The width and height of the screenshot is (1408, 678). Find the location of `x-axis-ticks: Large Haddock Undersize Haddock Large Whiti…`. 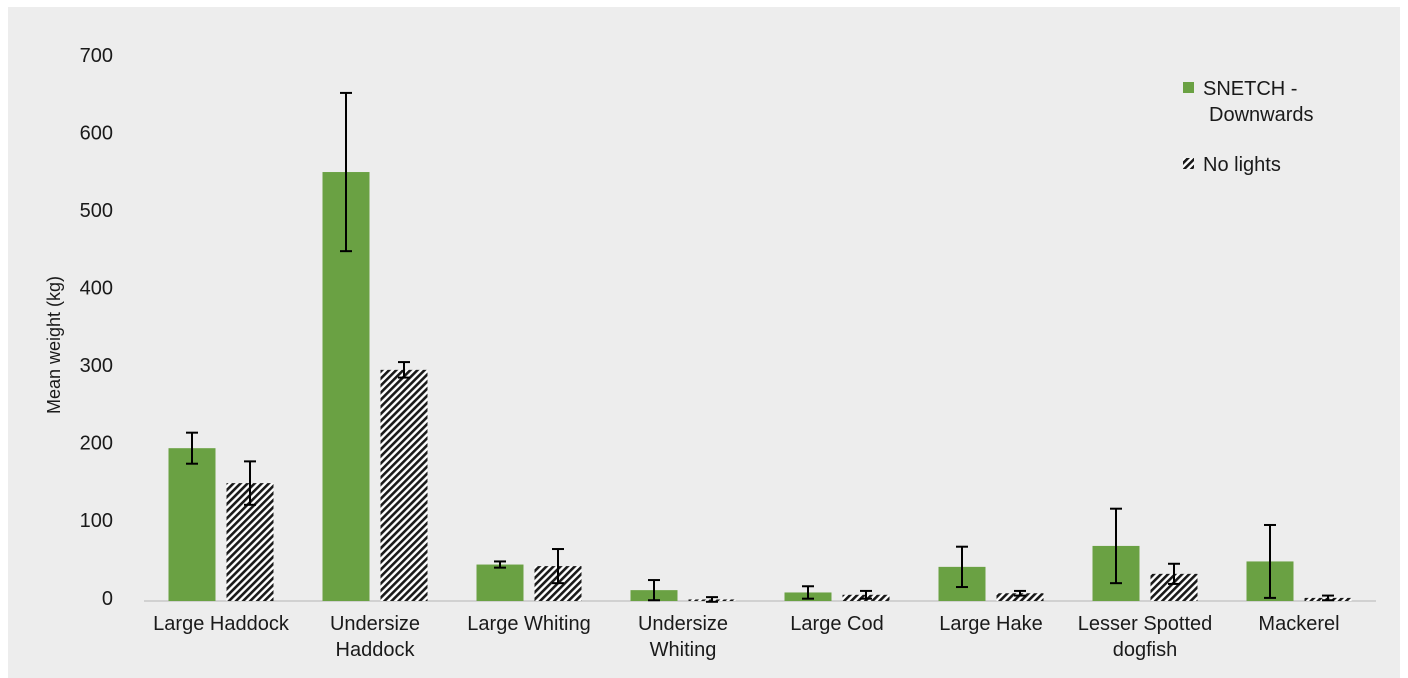

x-axis-ticks: Large Haddock Undersize Haddock Large Whiti… is located at coordinates (746, 637).